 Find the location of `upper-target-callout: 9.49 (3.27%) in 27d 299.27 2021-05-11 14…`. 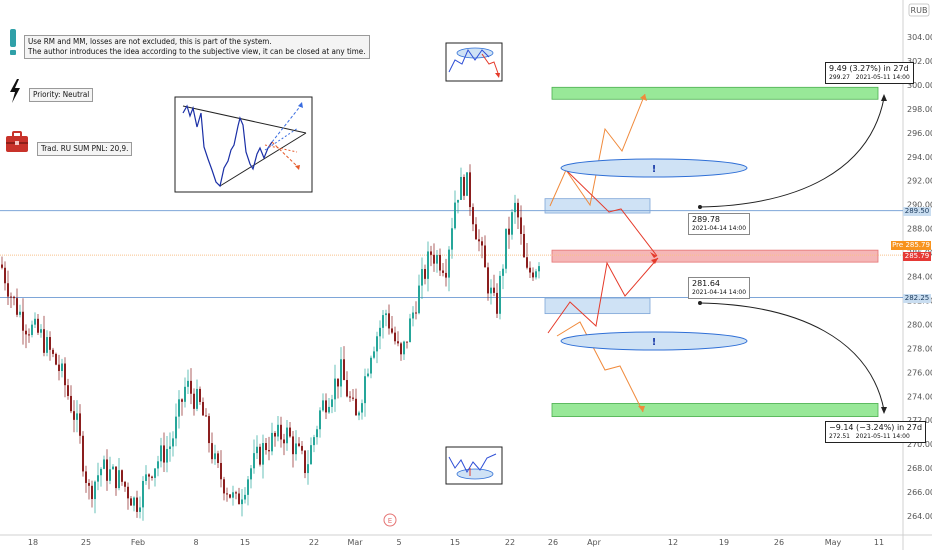

upper-target-callout: 9.49 (3.27%) in 27d 299.27 2021-05-11 14… is located at coordinates (869, 73).